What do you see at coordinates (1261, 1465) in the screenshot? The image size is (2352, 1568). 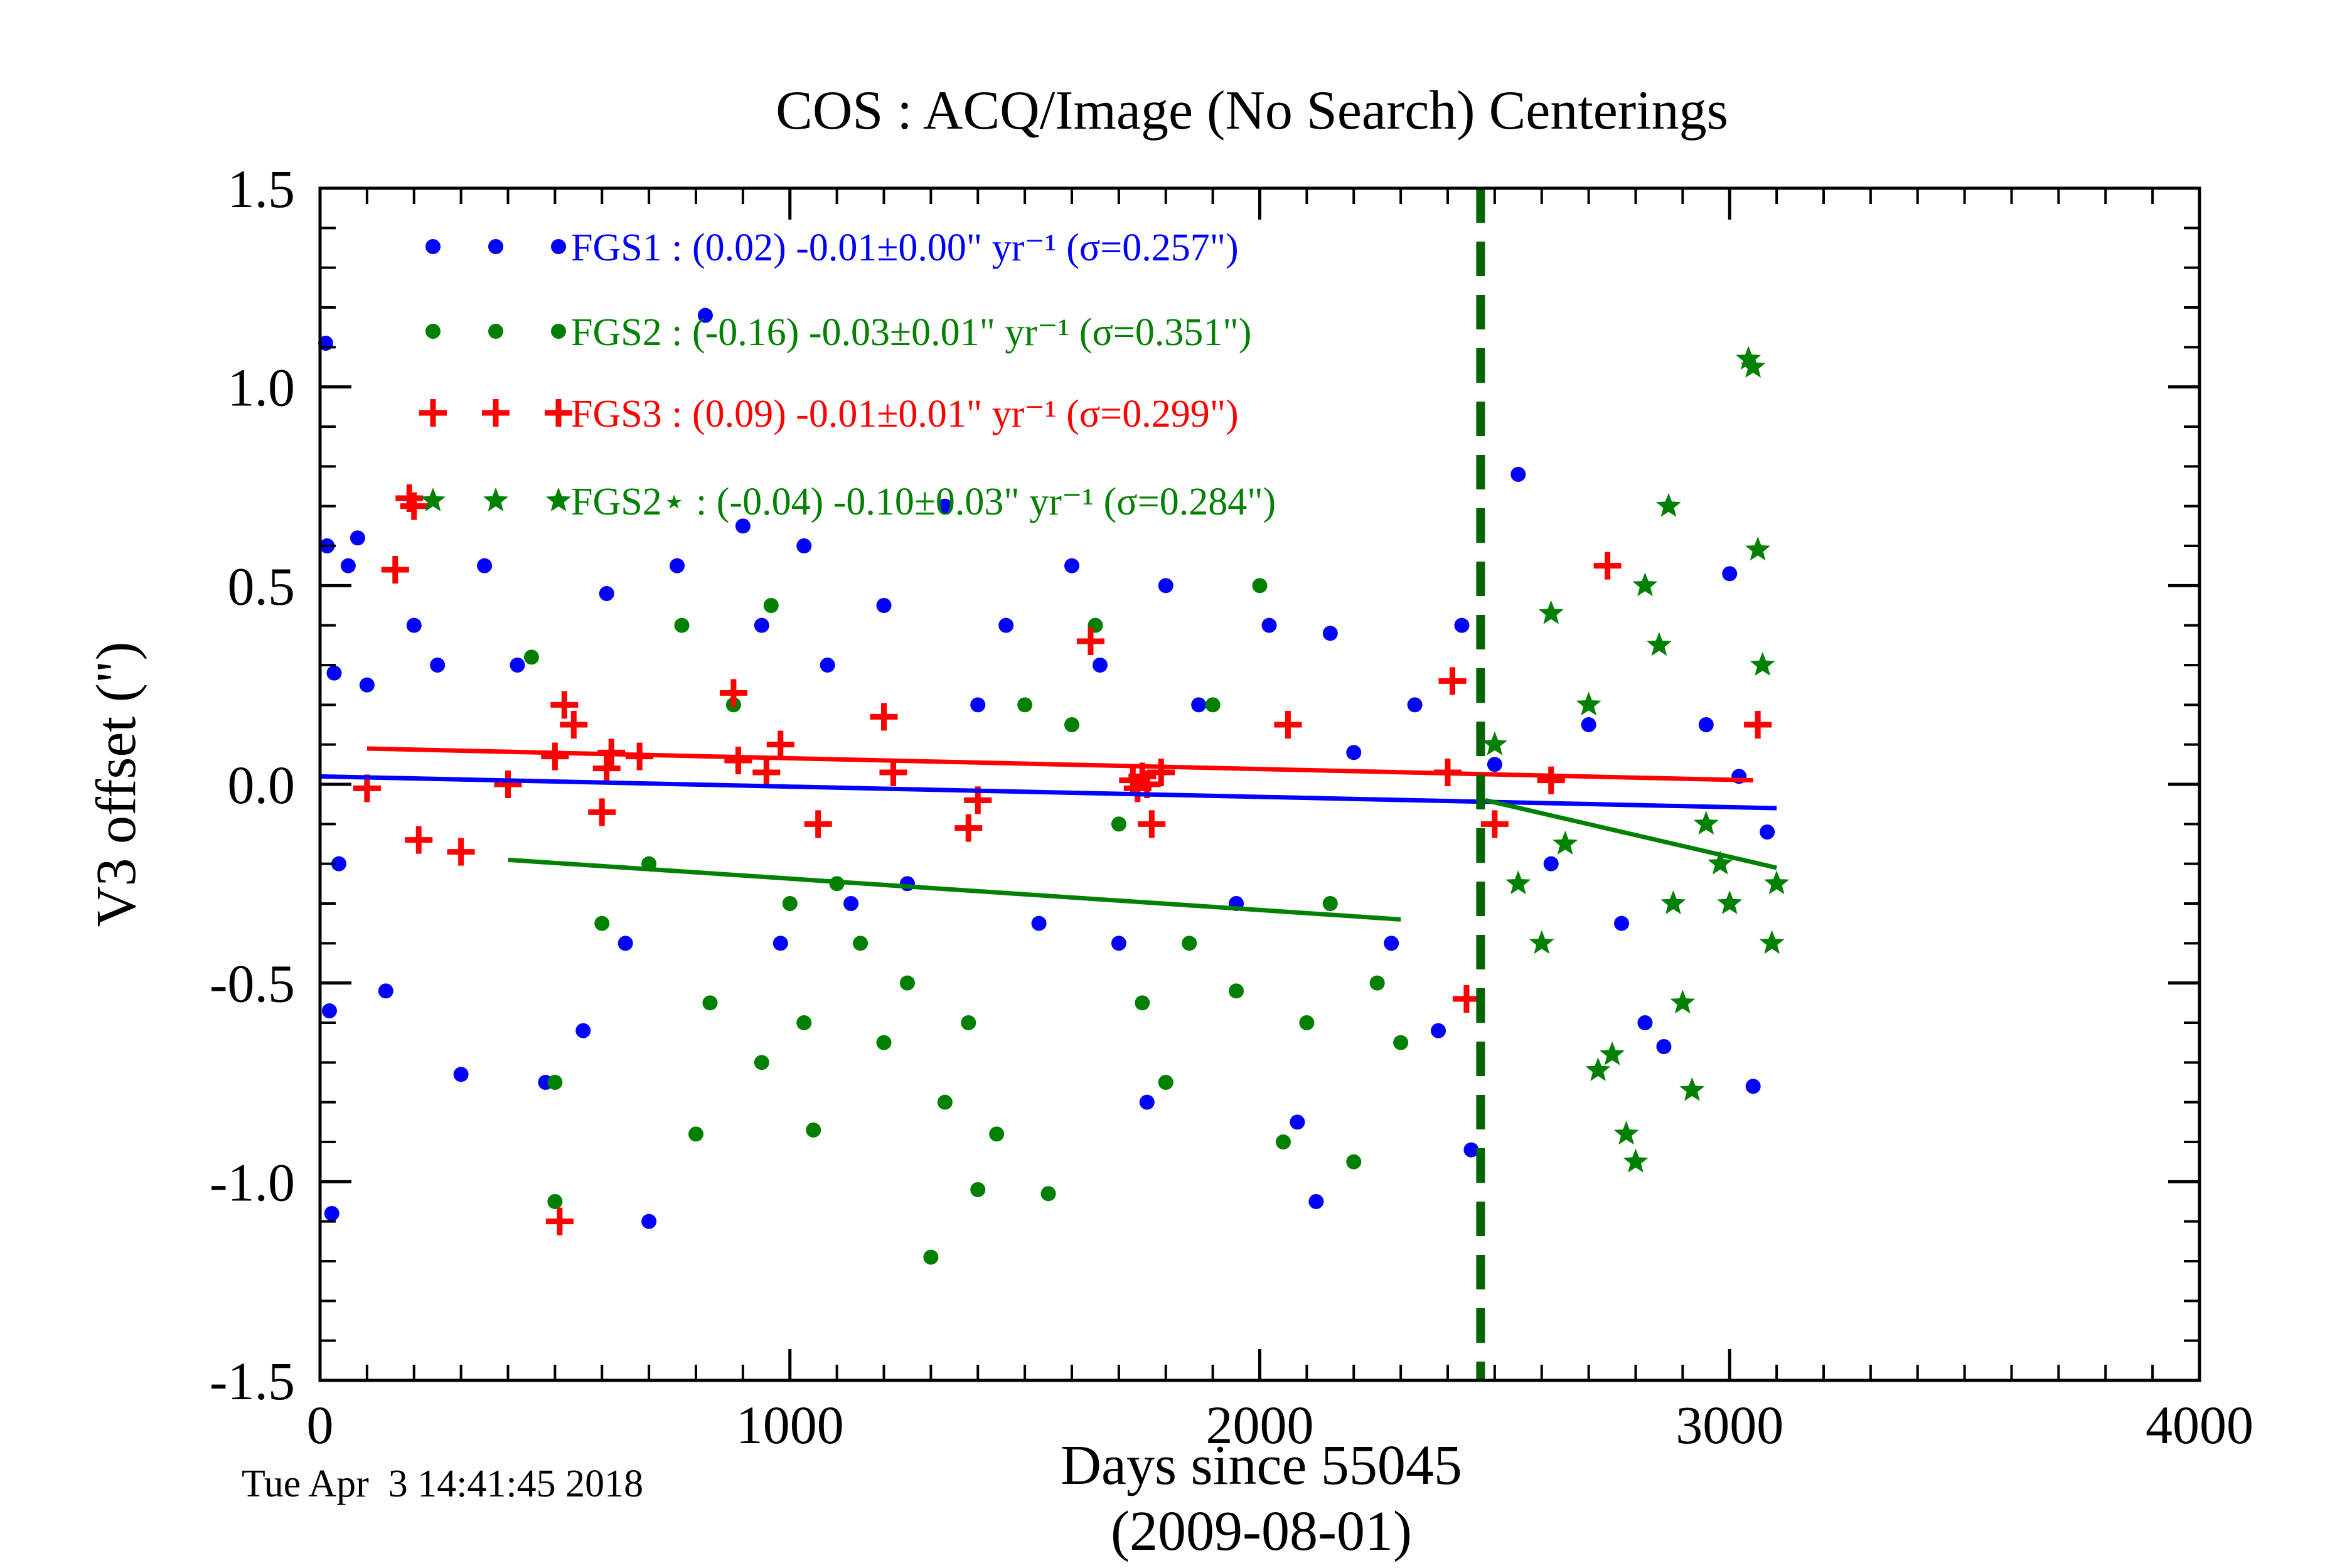 I see `x-axis-label: Days since 55045` at bounding box center [1261, 1465].